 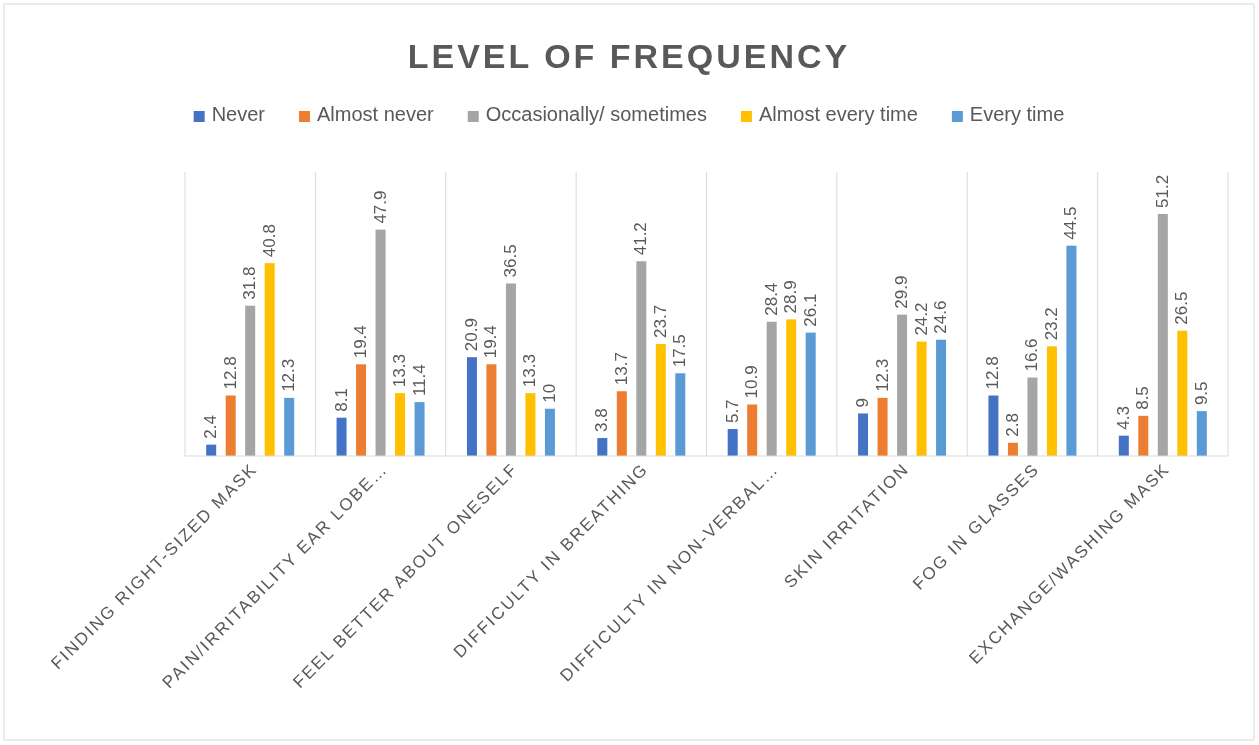 I want to click on data-label: 31.8, so click(x=250, y=283).